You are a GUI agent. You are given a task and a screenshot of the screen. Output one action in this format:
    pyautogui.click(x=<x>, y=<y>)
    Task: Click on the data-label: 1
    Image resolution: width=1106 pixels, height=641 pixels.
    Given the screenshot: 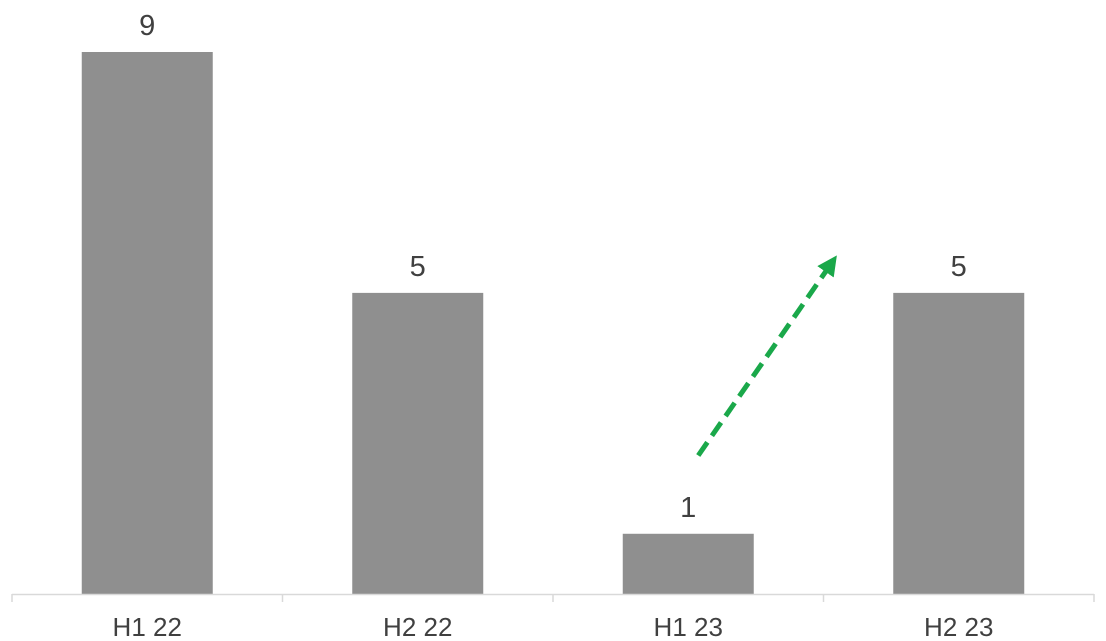 What is the action you would take?
    pyautogui.click(x=688, y=508)
    